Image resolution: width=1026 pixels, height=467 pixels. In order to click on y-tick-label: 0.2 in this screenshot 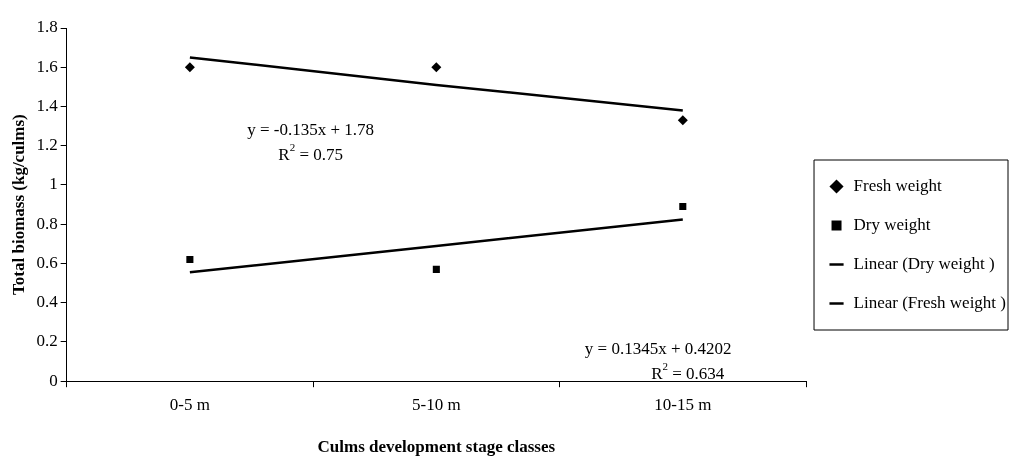, I will do `click(47, 341)`.